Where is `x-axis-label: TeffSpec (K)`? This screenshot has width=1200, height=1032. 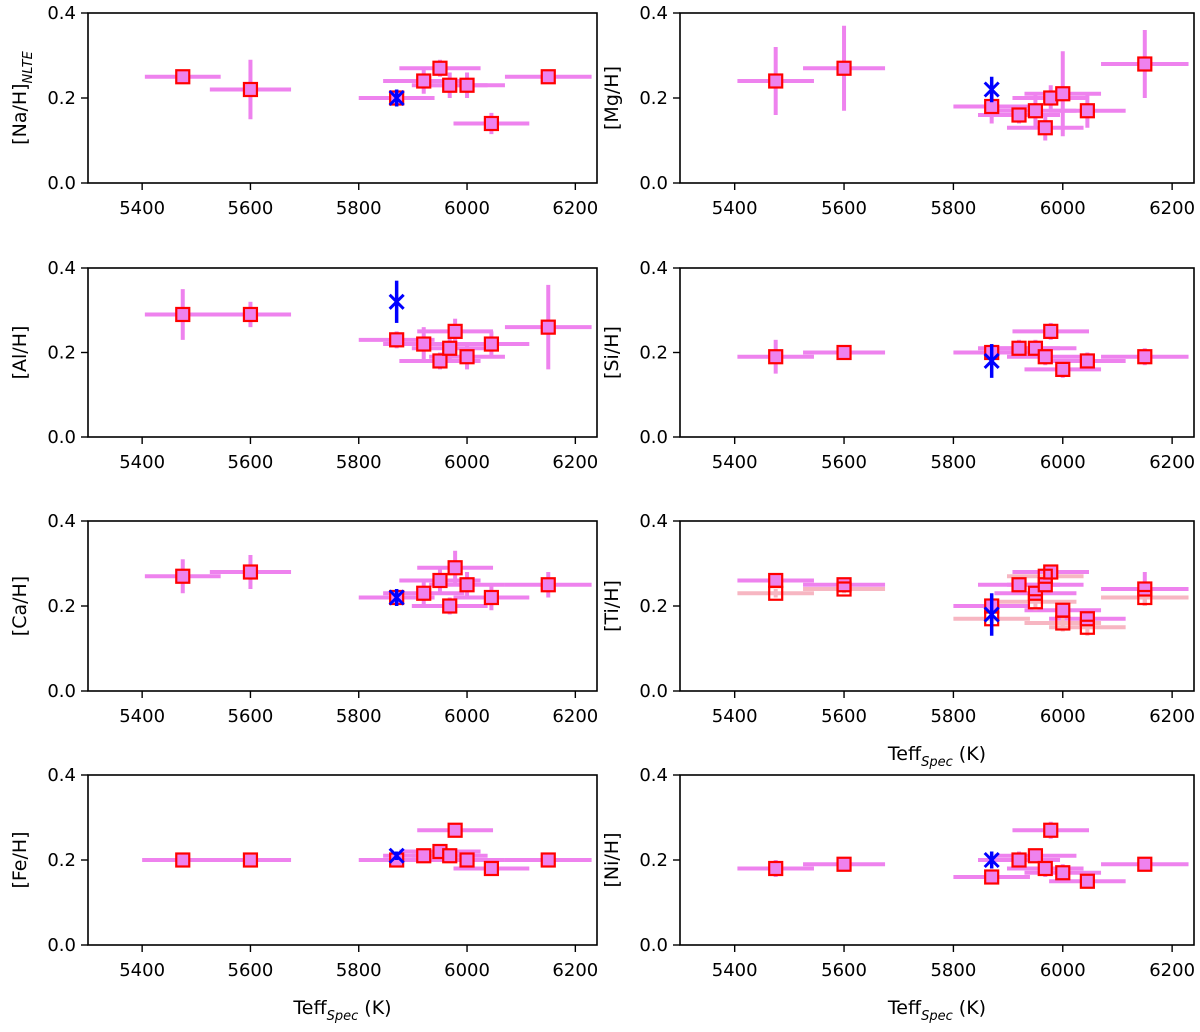 x-axis-label: TeffSpec (K) is located at coordinates (936, 756).